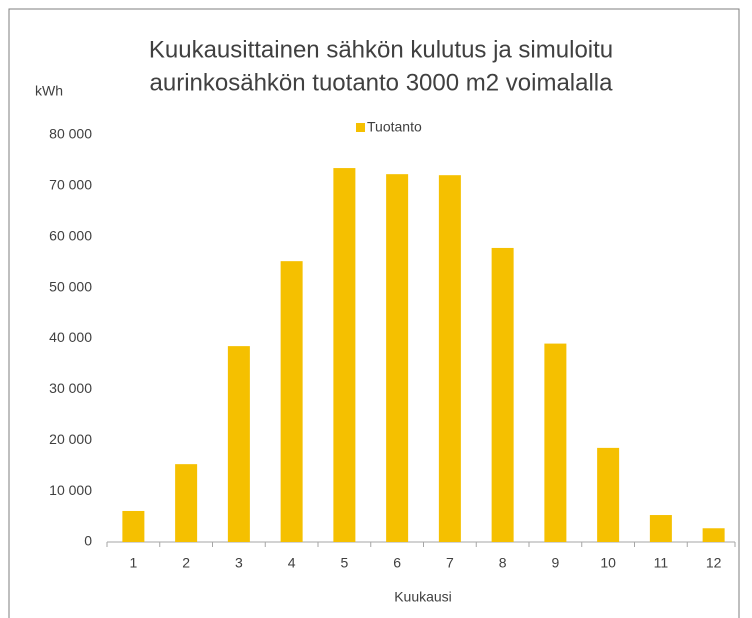 Image resolution: width=752 pixels, height=618 pixels. Describe the element at coordinates (70, 388) in the screenshot. I see `y-tick-label: 30 000` at that location.